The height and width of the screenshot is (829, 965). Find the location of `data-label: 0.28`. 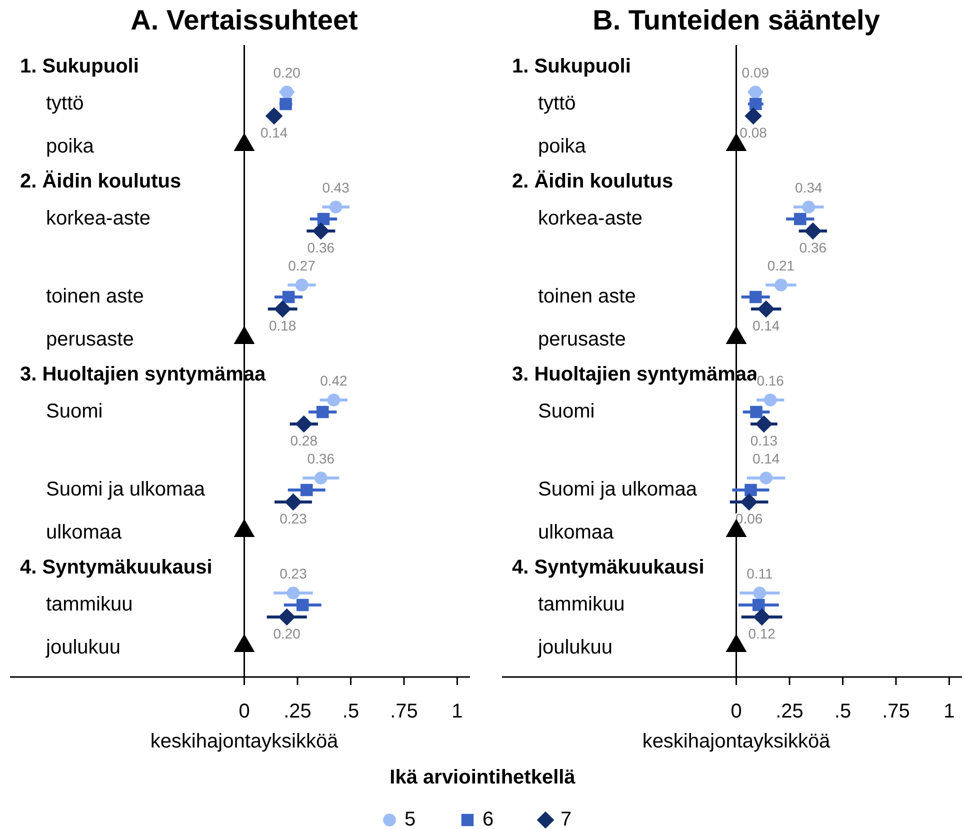

data-label: 0.28 is located at coordinates (304, 440).